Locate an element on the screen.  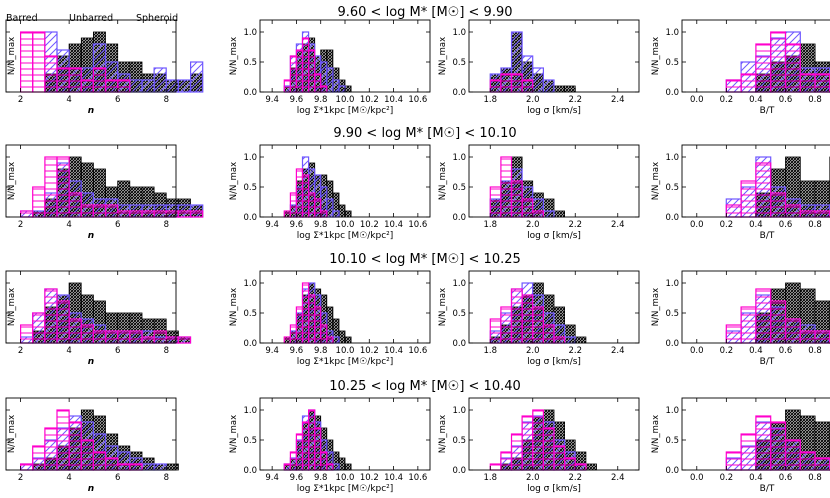
x-tick-label: 8 is located at coordinates (166, 351).